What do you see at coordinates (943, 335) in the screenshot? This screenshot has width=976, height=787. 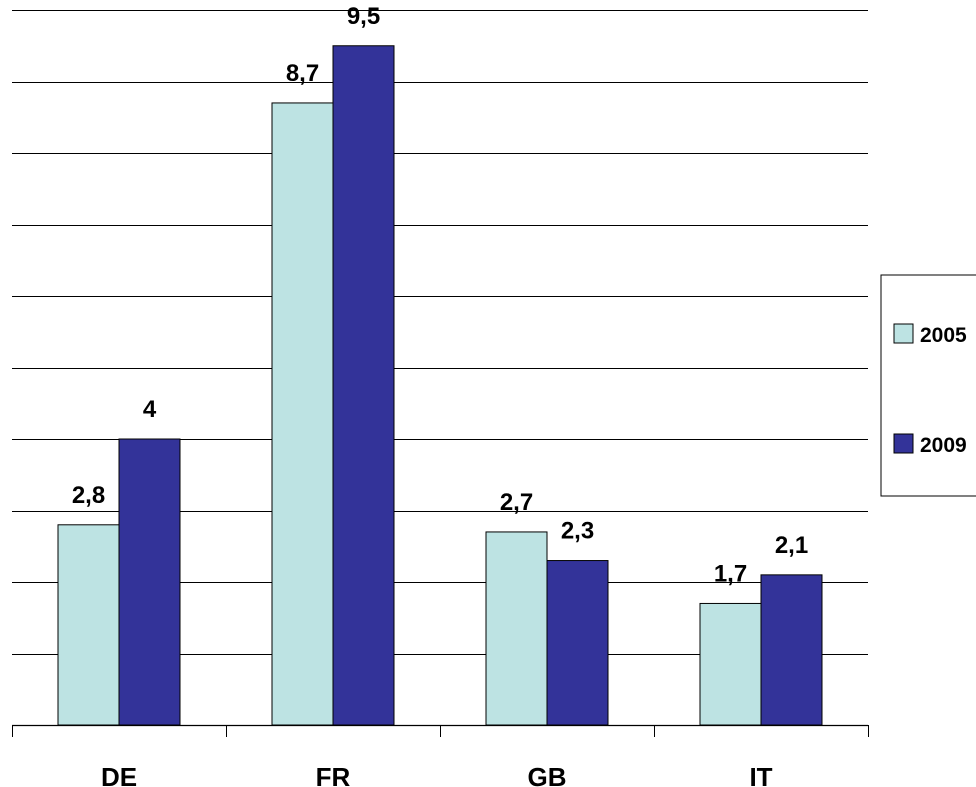 I see `legend-label-2005: 2005` at bounding box center [943, 335].